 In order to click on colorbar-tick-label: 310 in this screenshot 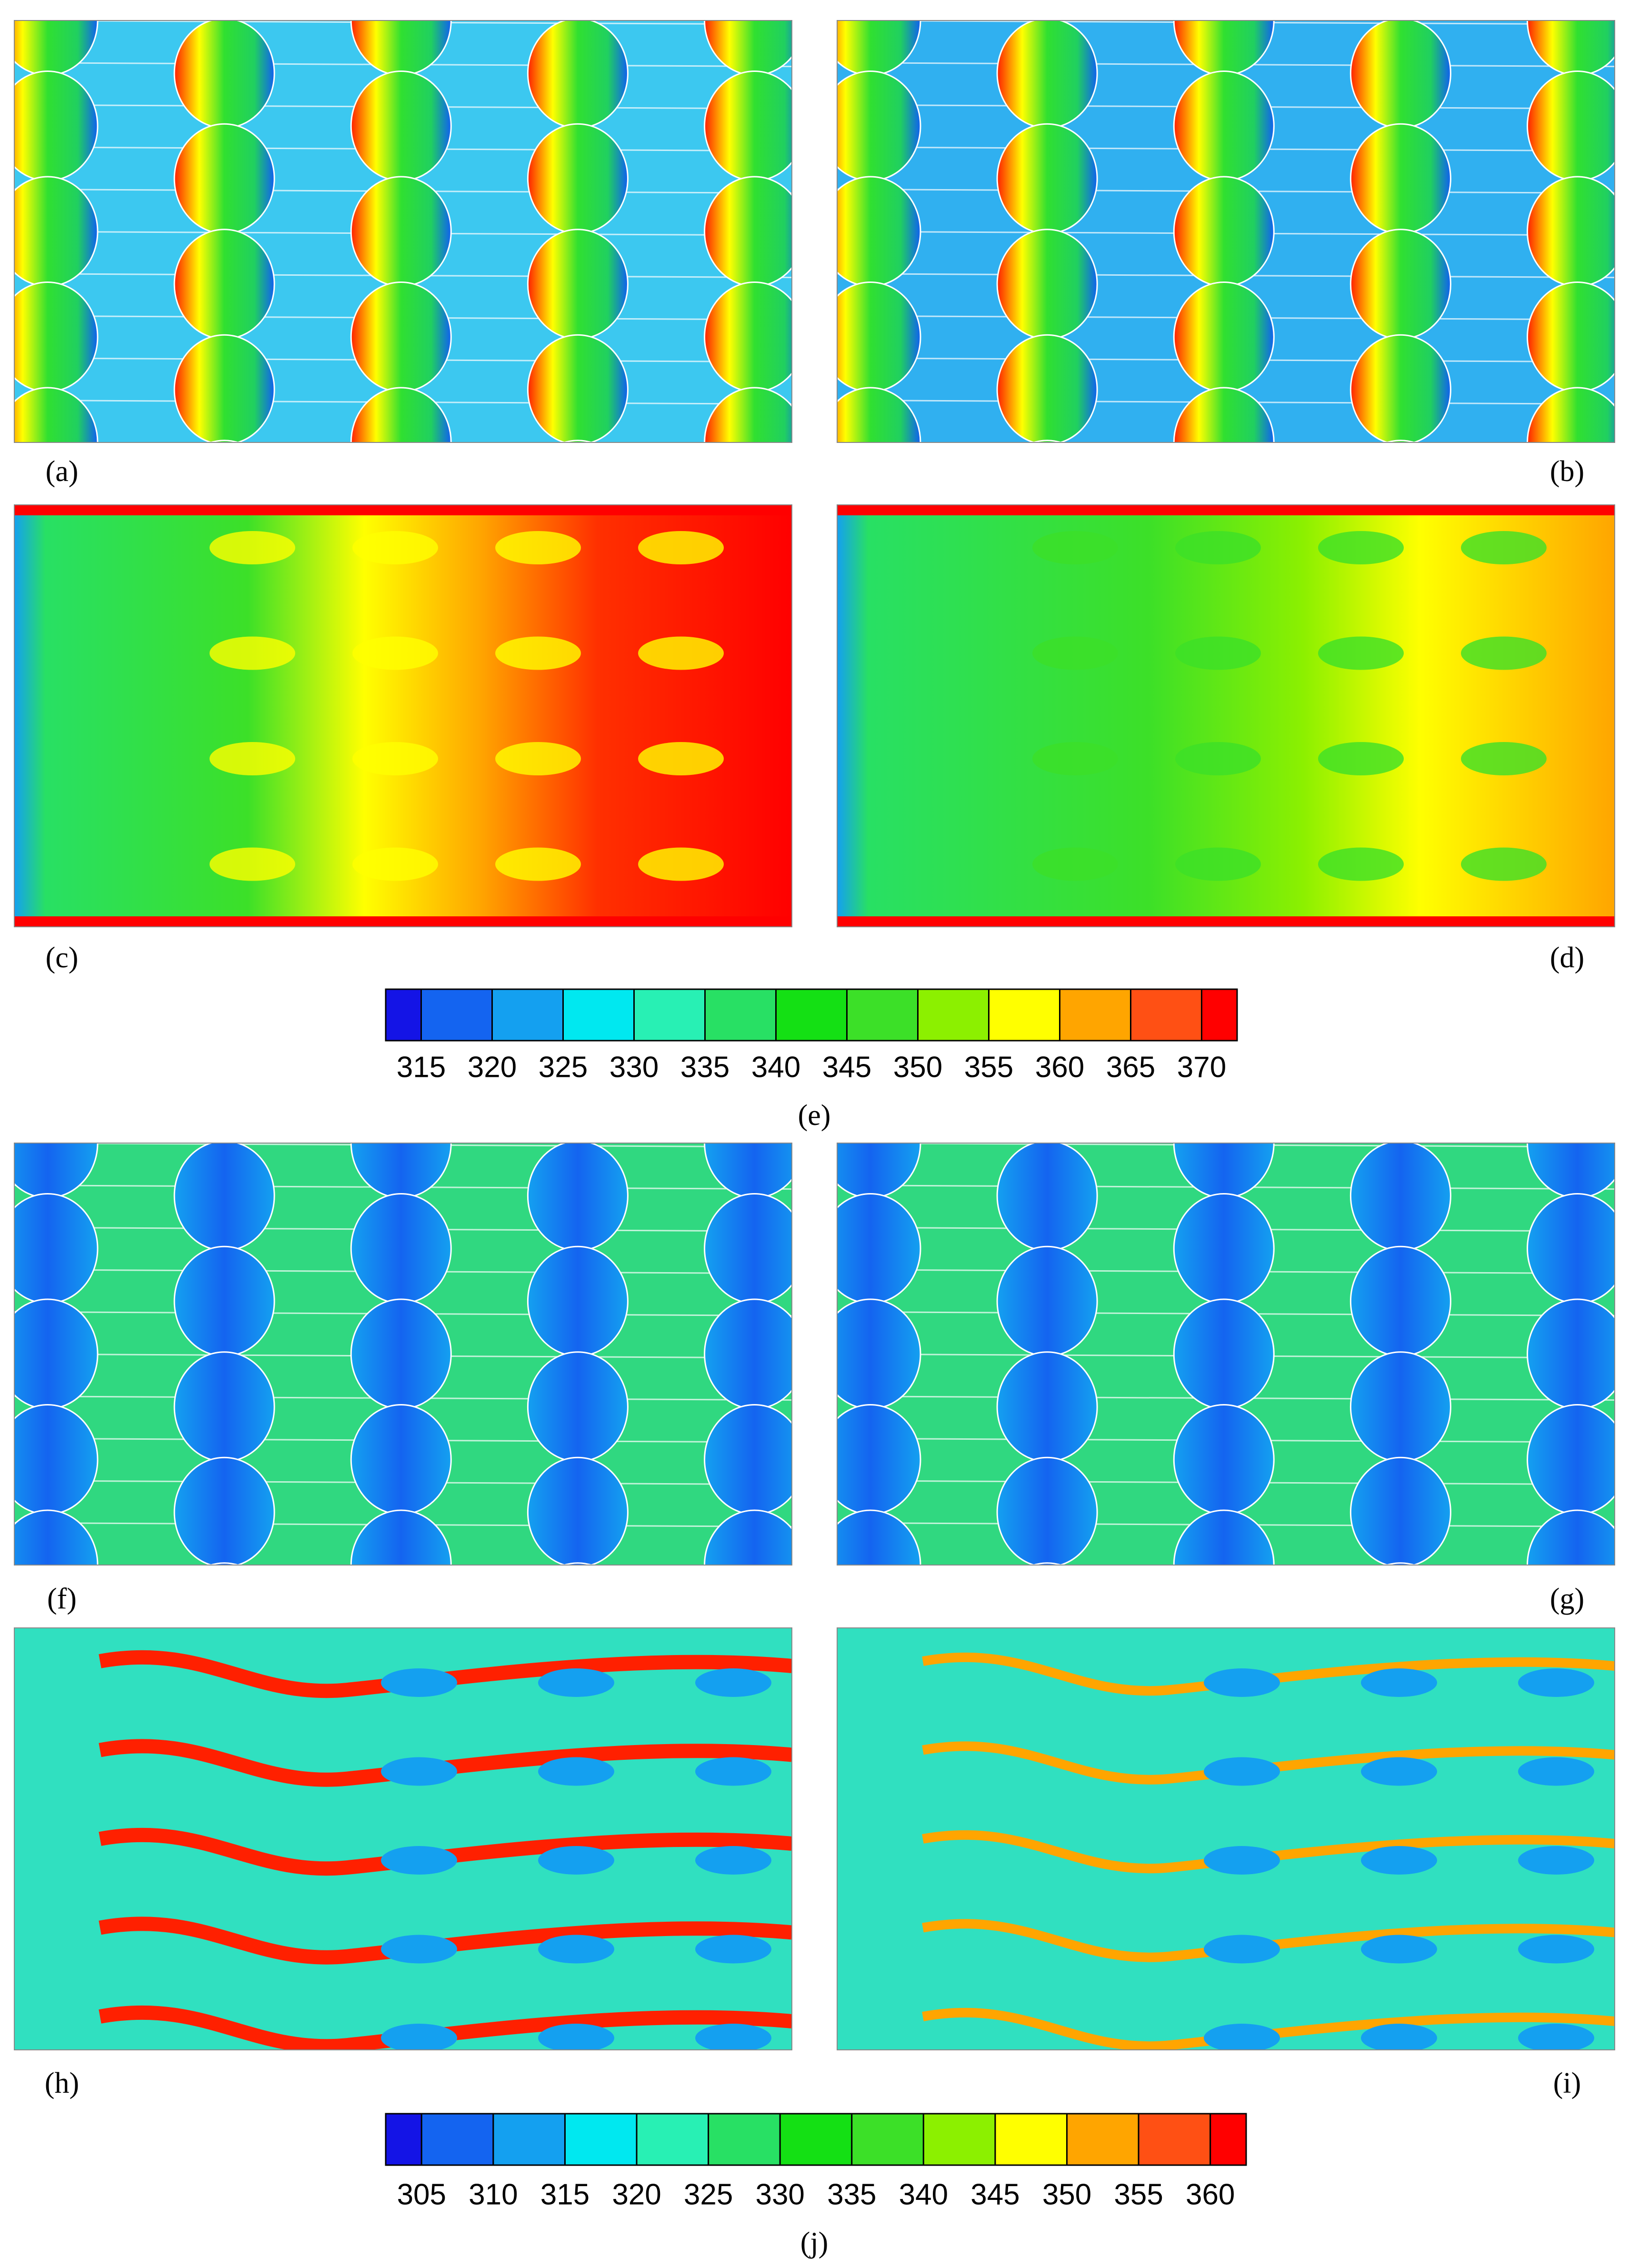, I will do `click(493, 2194)`.